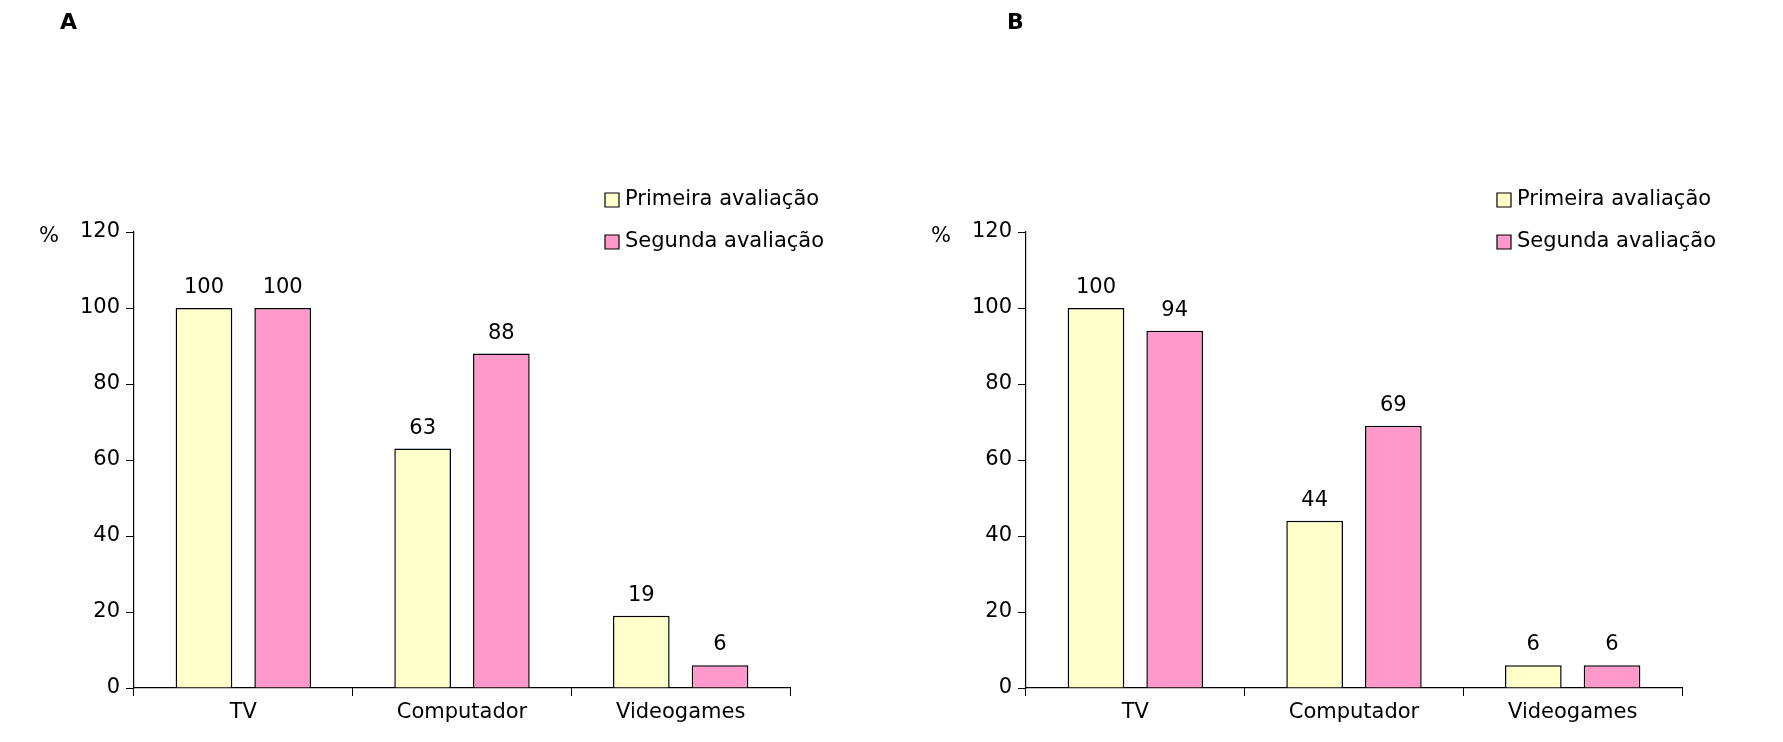 The image size is (1783, 742). What do you see at coordinates (641, 593) in the screenshot?
I see `data-label: 19` at bounding box center [641, 593].